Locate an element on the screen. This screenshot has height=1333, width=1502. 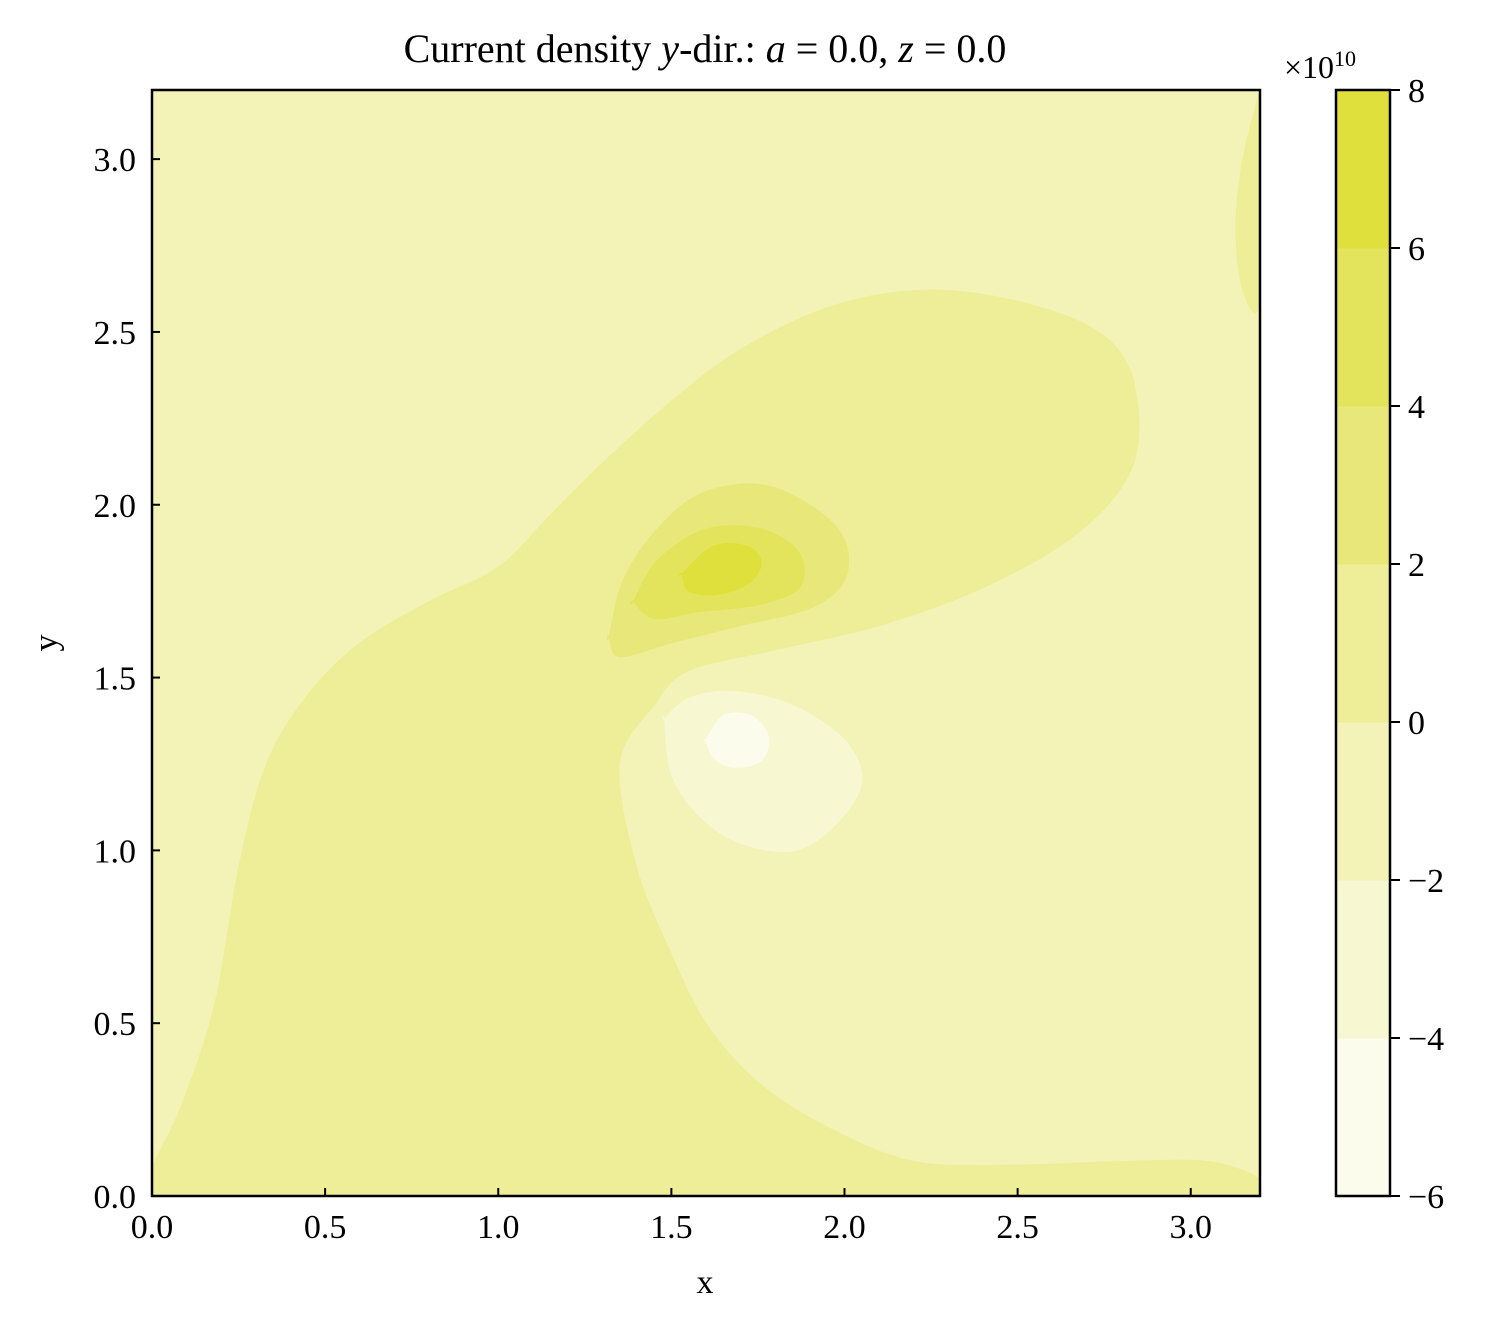
colorbar-tick-label: −6 is located at coordinates (1426, 1197).